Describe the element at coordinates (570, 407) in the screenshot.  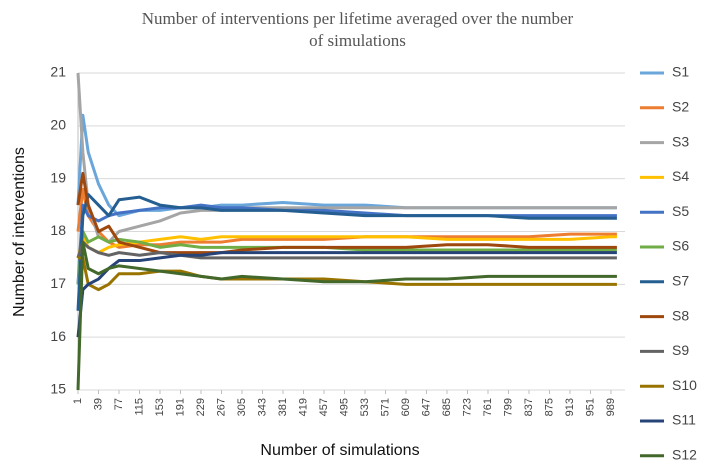
I see `x-tick-label: 913` at that location.